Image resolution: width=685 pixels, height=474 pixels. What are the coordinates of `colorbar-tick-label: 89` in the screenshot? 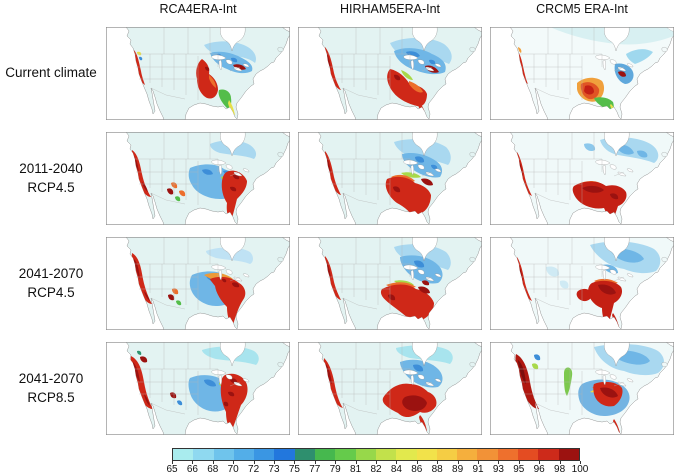 It's located at (458, 469).